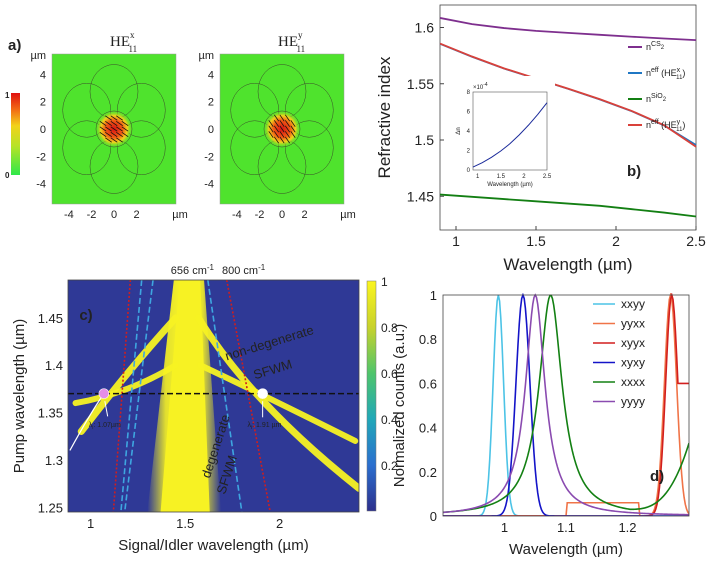 The image size is (708, 566). I want to click on legend-label-xyxy: xyxy, so click(633, 363).